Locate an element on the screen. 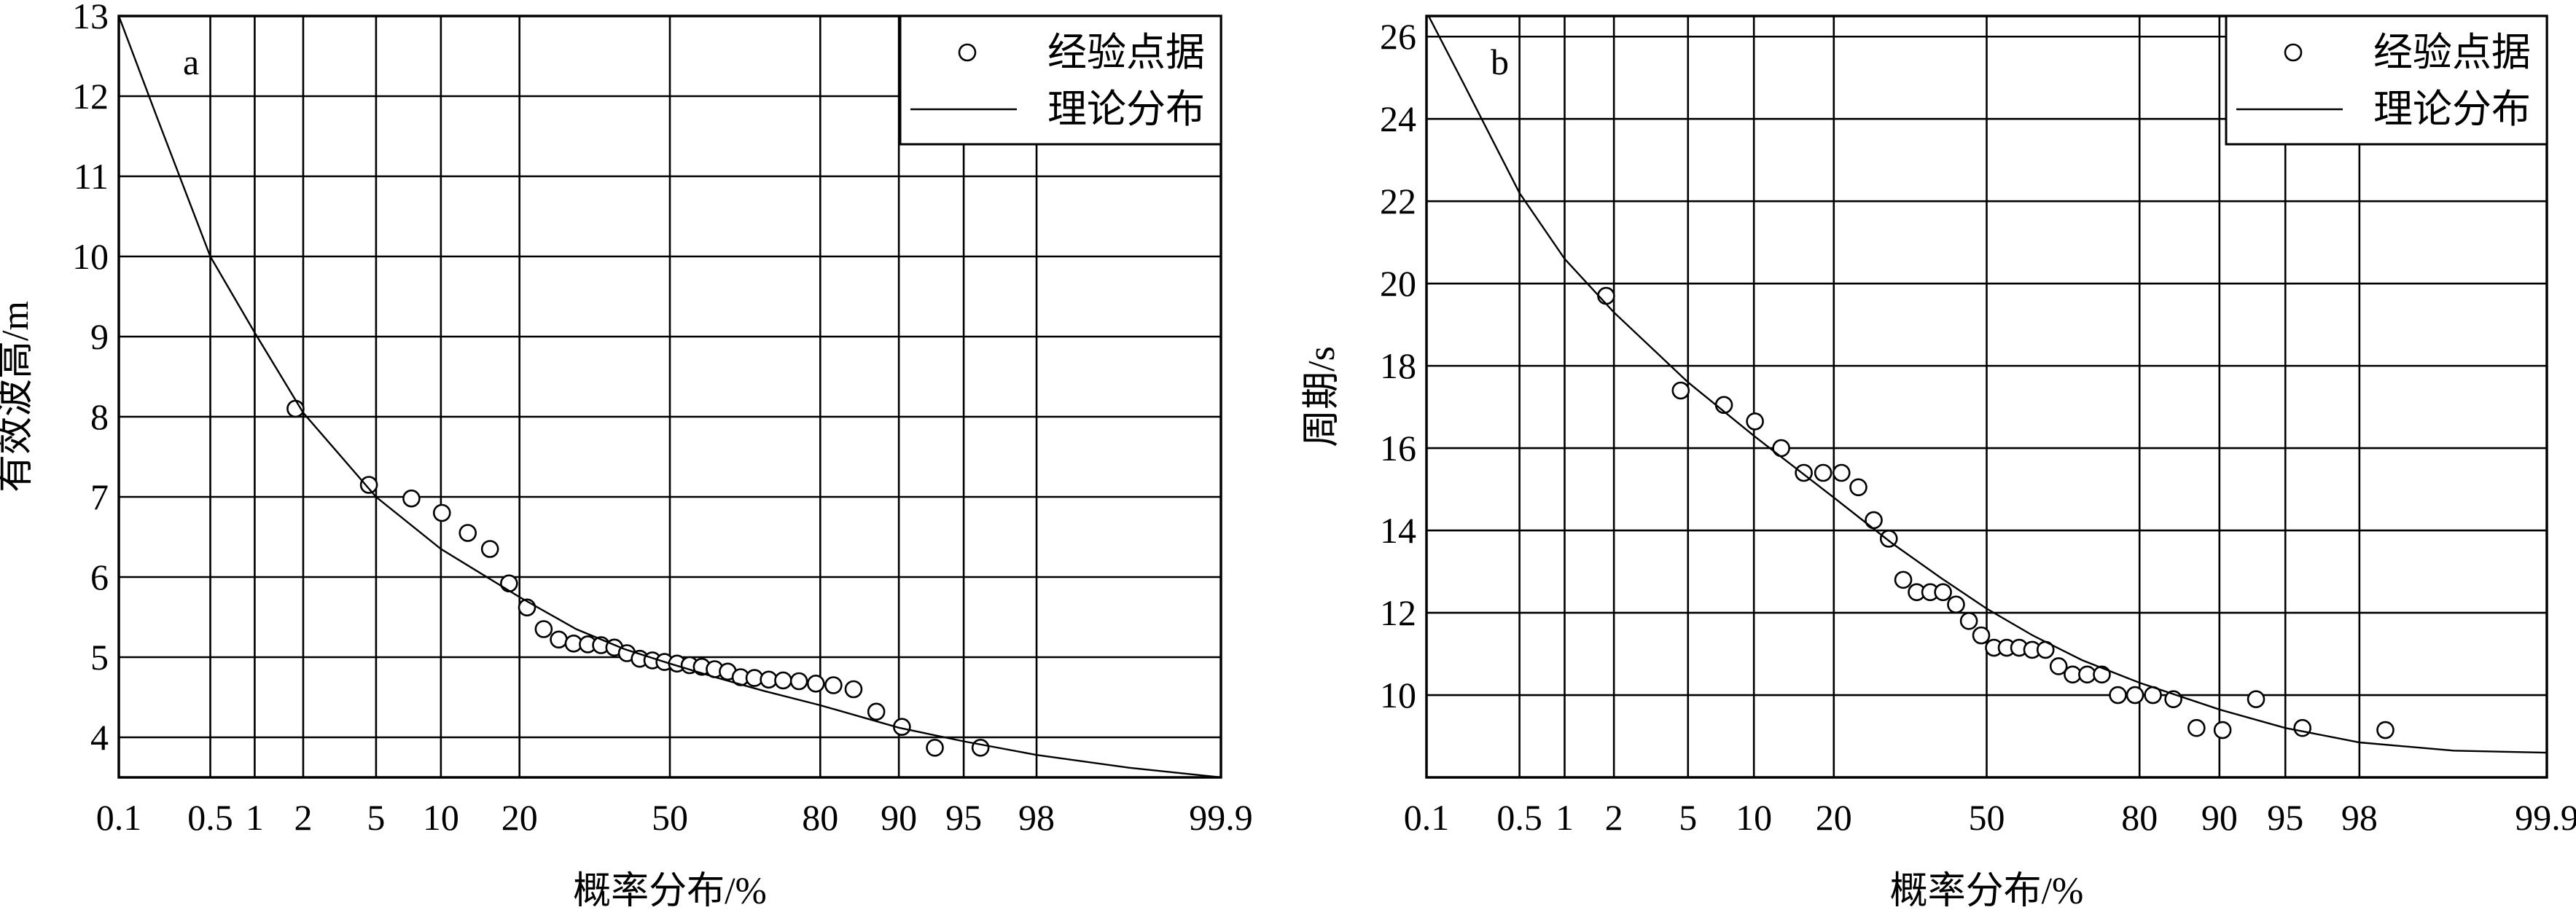 This screenshot has width=2576, height=918. y-tick-label: 22 is located at coordinates (1398, 201).